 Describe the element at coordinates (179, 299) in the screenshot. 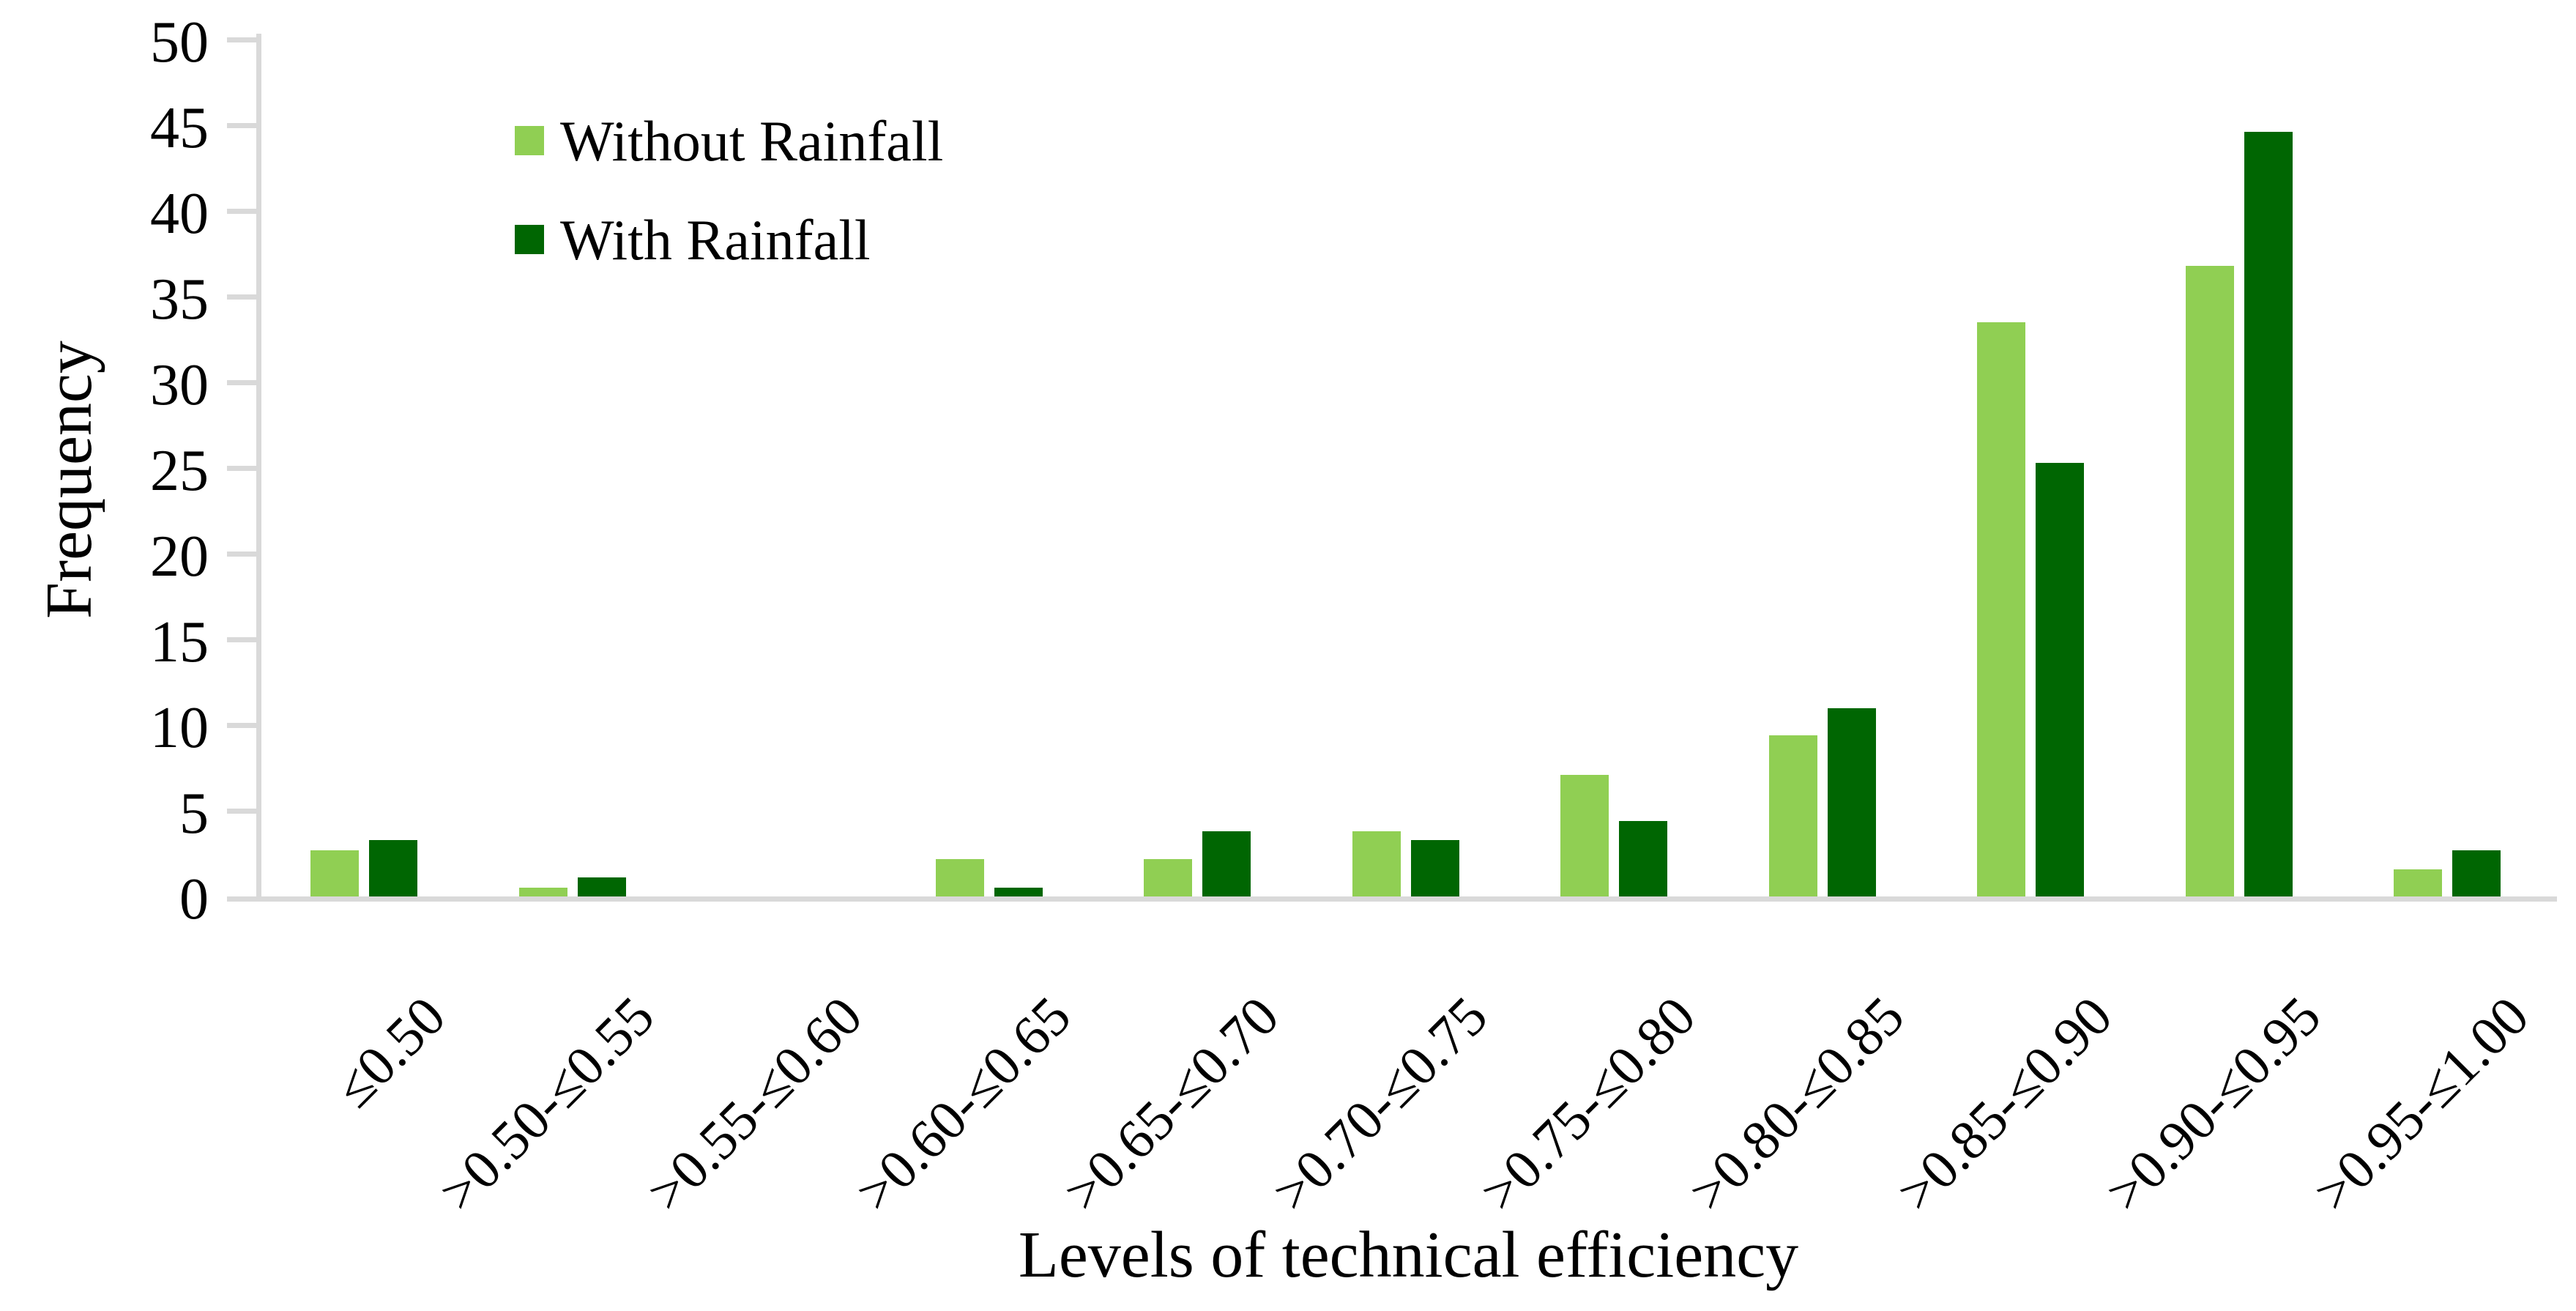

I see `y-tick-label-35: 35` at that location.